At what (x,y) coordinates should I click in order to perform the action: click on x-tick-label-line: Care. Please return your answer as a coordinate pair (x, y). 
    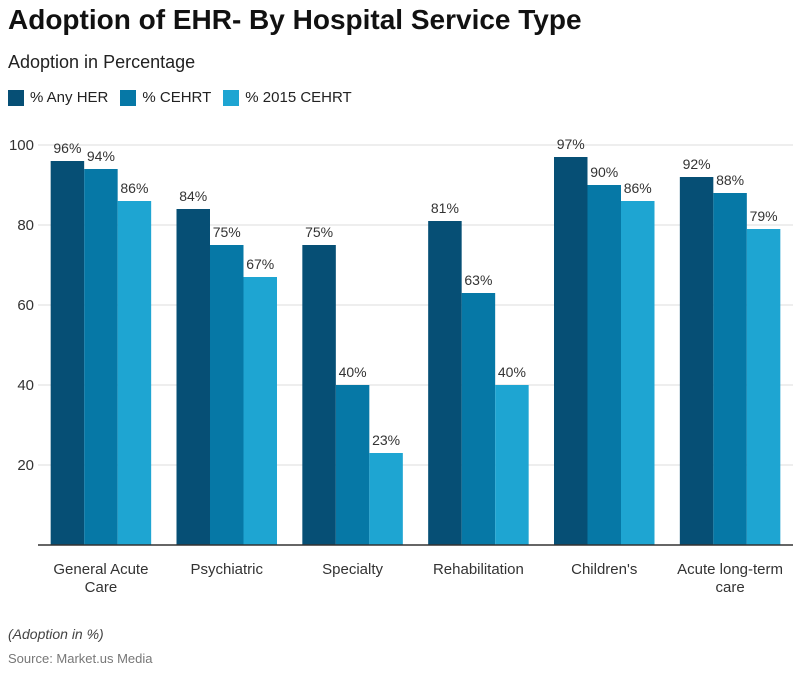
    Looking at the image, I should click on (101, 587).